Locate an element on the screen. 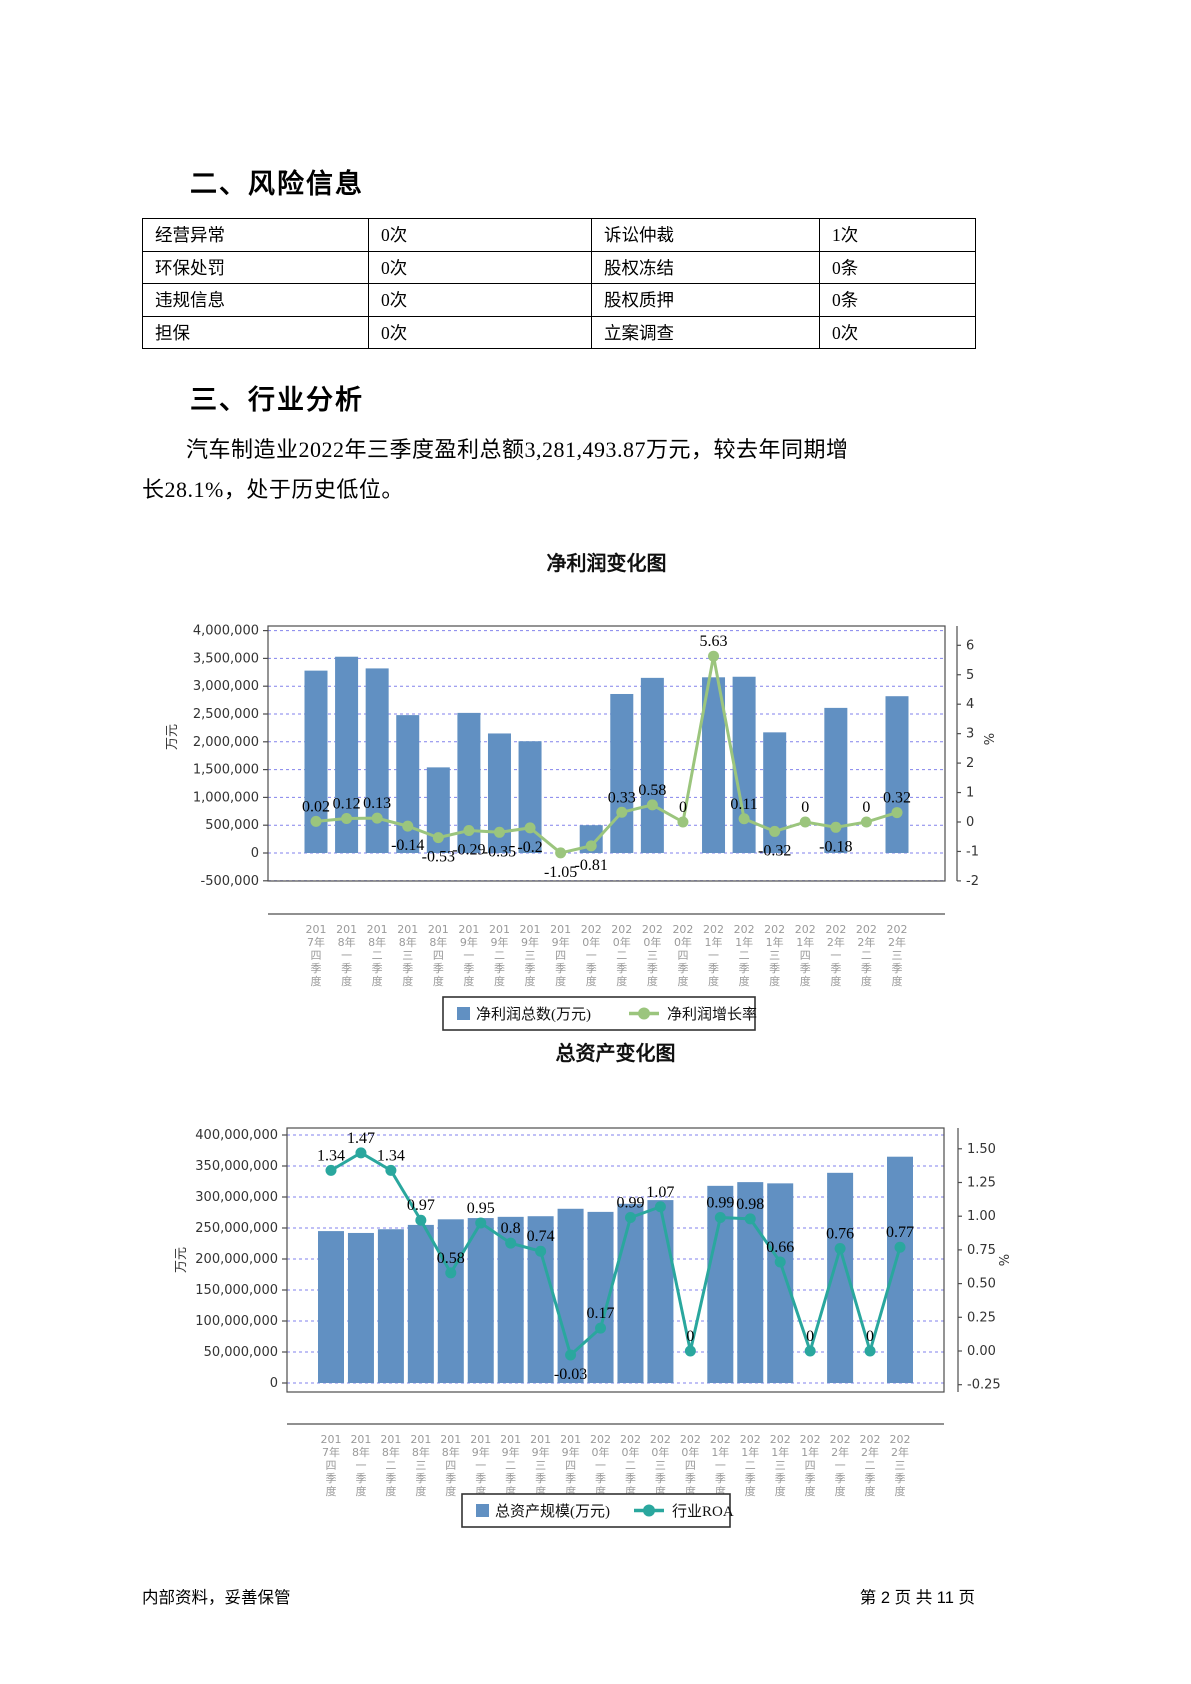 The image size is (1191, 1684). left-axis-label: 3,500,000 is located at coordinates (226, 658).